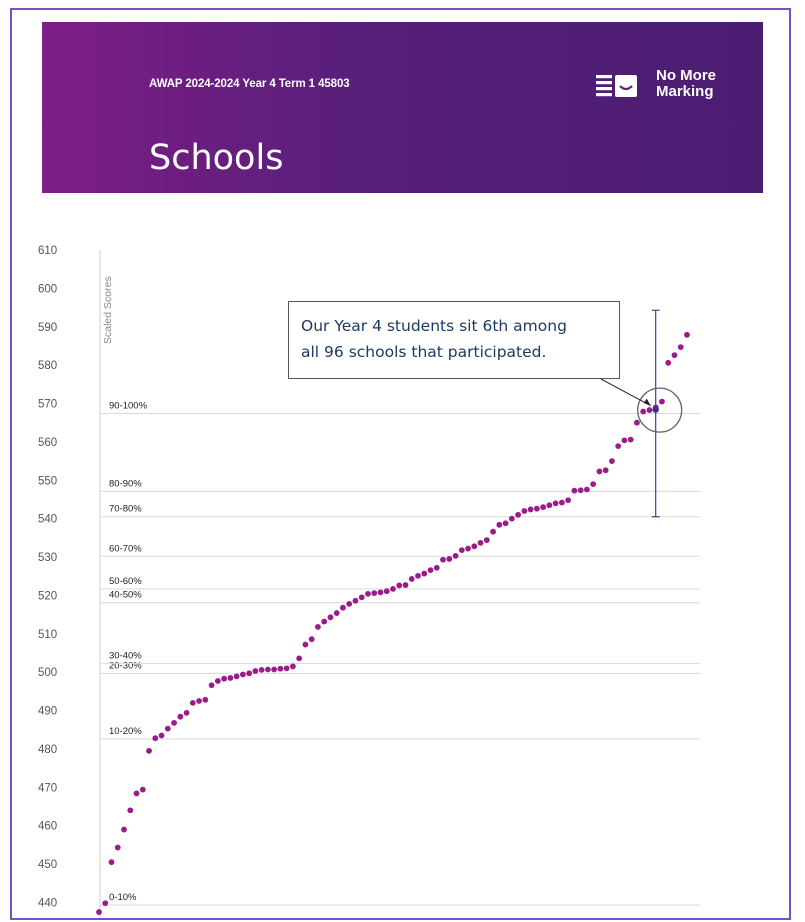 The image size is (805, 922). Describe the element at coordinates (686, 83) in the screenshot. I see `brand-name: No More Marking` at that location.